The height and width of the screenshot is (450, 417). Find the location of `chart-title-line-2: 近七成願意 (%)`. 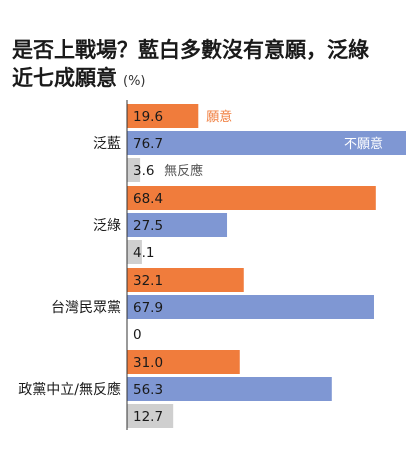

chart-title-line-2: 近七成願意 (%) is located at coordinates (190, 80).